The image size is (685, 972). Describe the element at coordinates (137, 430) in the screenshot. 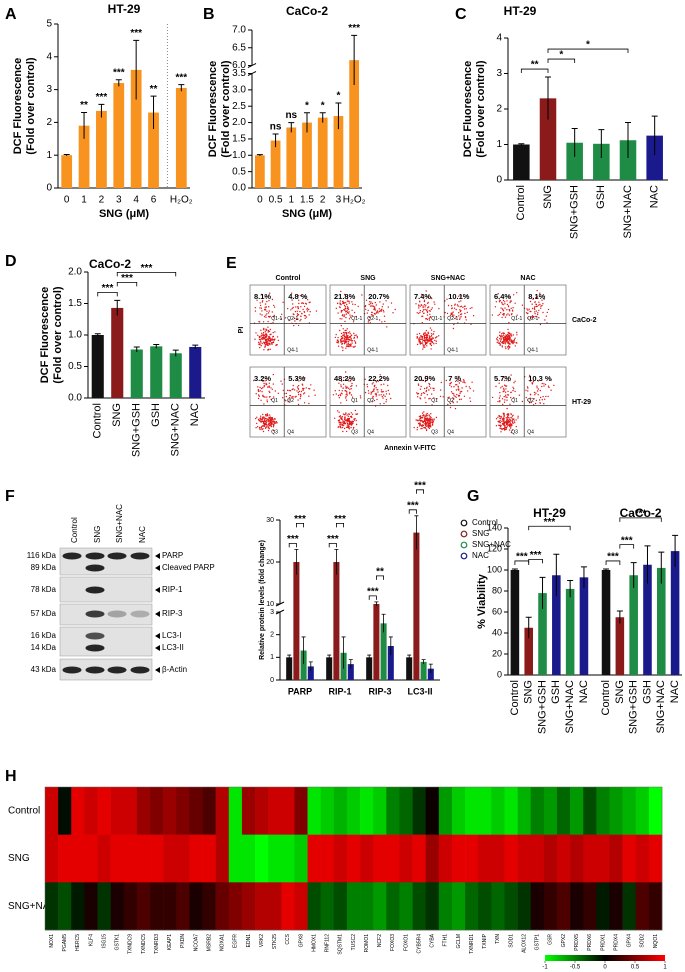

I see `x-tick-label: SNG+GSH` at that location.